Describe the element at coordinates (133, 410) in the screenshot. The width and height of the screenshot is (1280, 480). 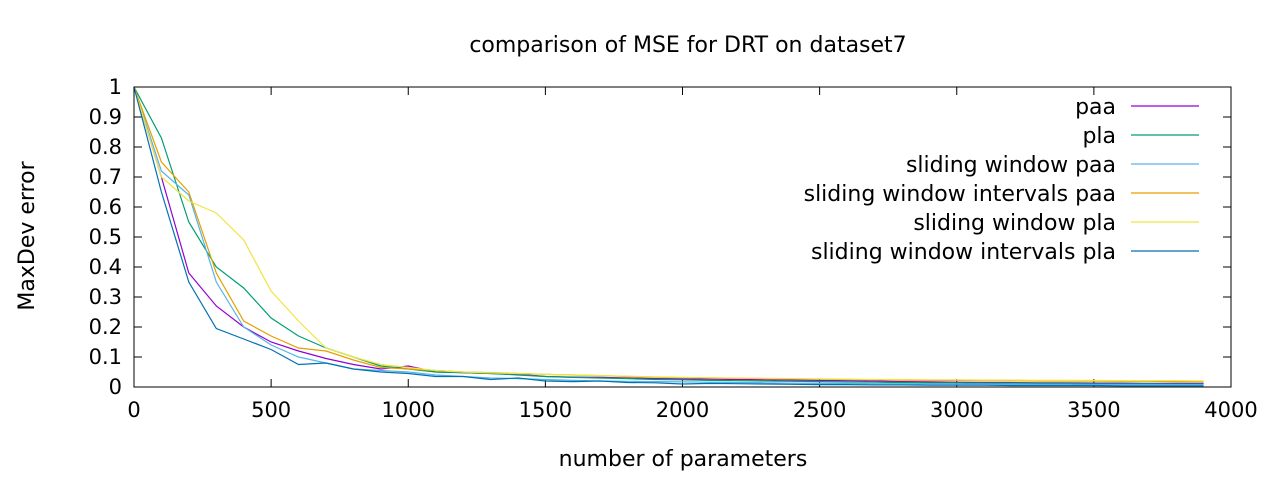
I see `x-tick-label: 0` at that location.